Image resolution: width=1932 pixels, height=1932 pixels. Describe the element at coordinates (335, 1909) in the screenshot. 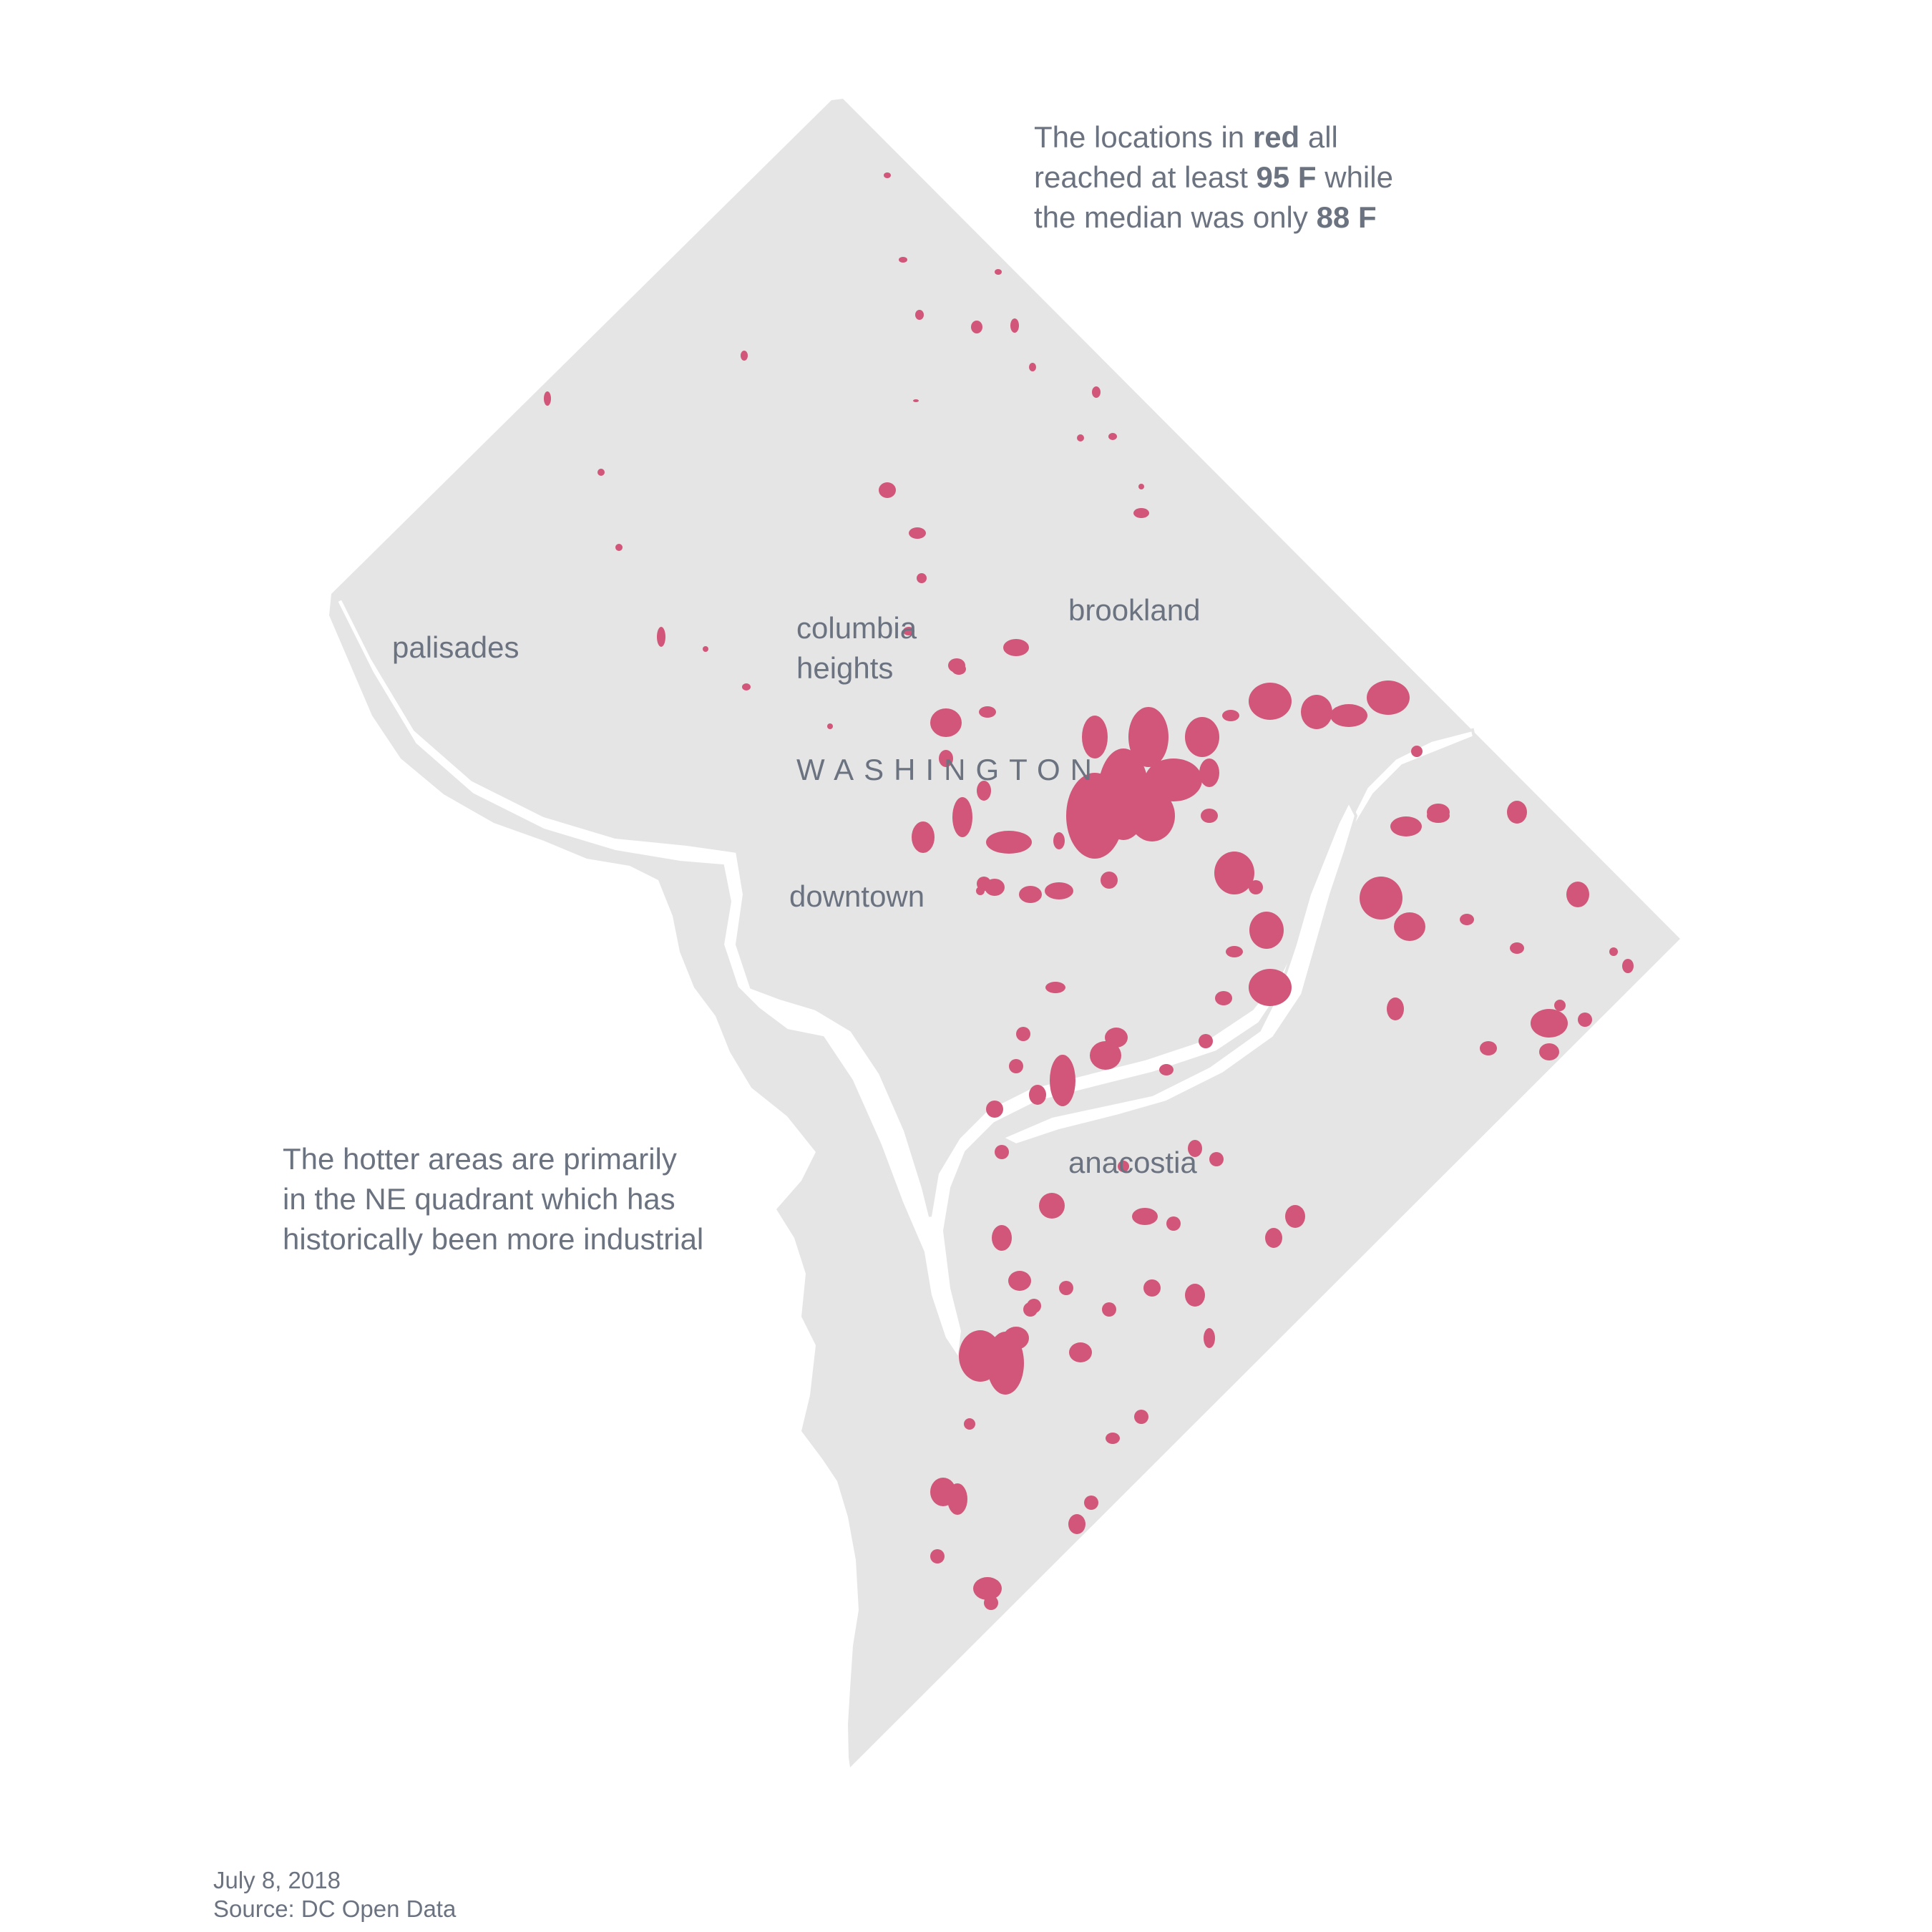

I see `footer-source: Source: DC Open Data` at that location.